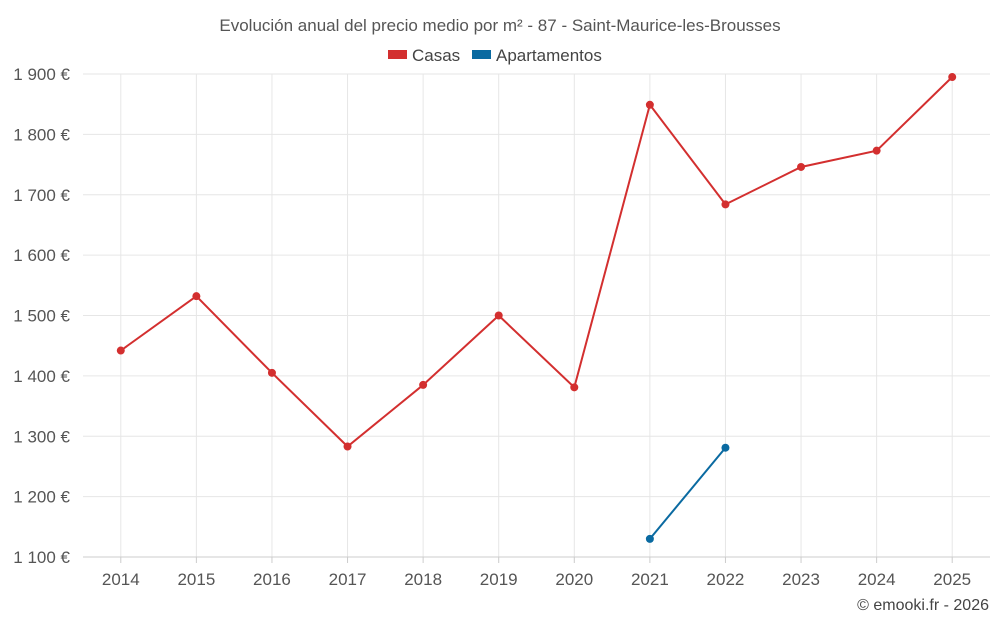  I want to click on legend-item-casas: Casas, so click(424, 55).